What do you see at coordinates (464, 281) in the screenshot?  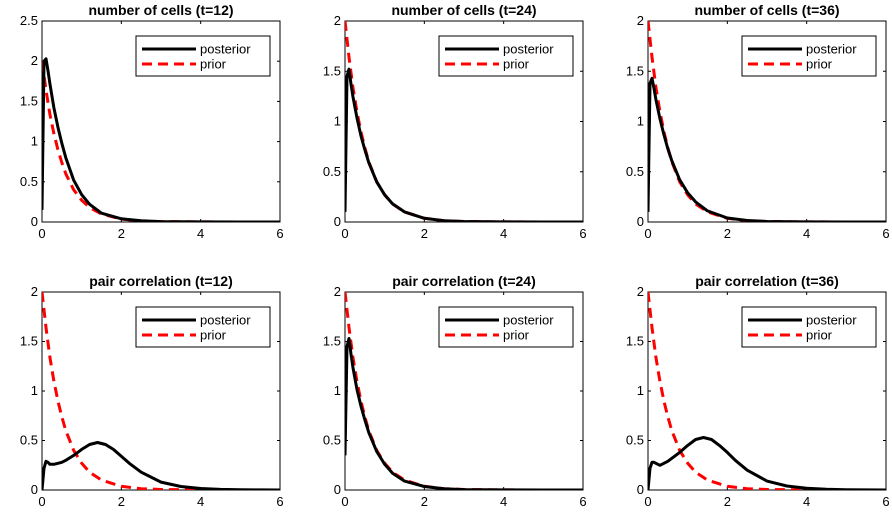 I see `subplot-title: pair correlation (t=24)` at bounding box center [464, 281].